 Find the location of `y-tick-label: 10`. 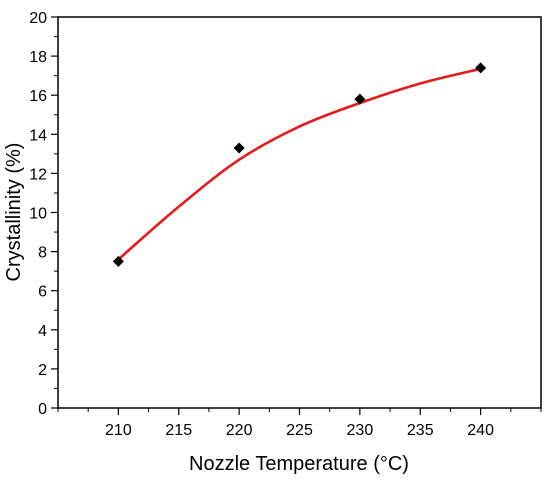

y-tick-label: 10 is located at coordinates (38, 214).